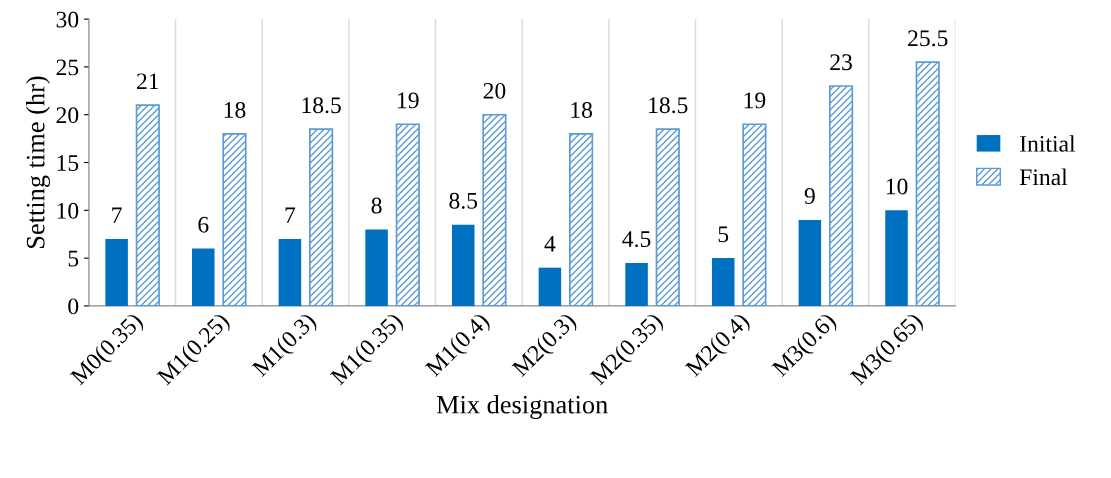  I want to click on y-tick-label: 20, so click(67, 115).